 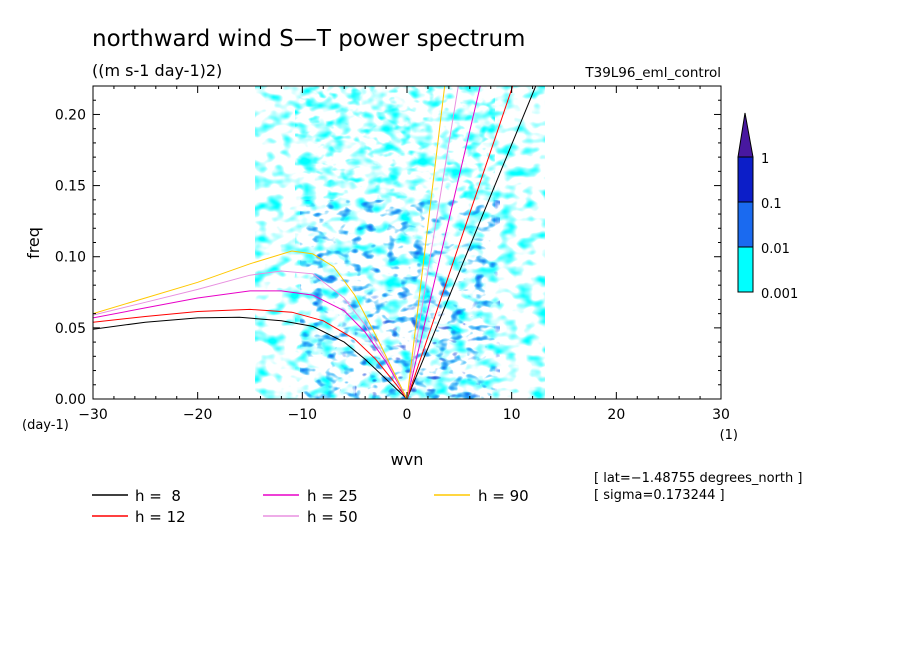 I want to click on x-unit-label: (1), so click(x=729, y=435).